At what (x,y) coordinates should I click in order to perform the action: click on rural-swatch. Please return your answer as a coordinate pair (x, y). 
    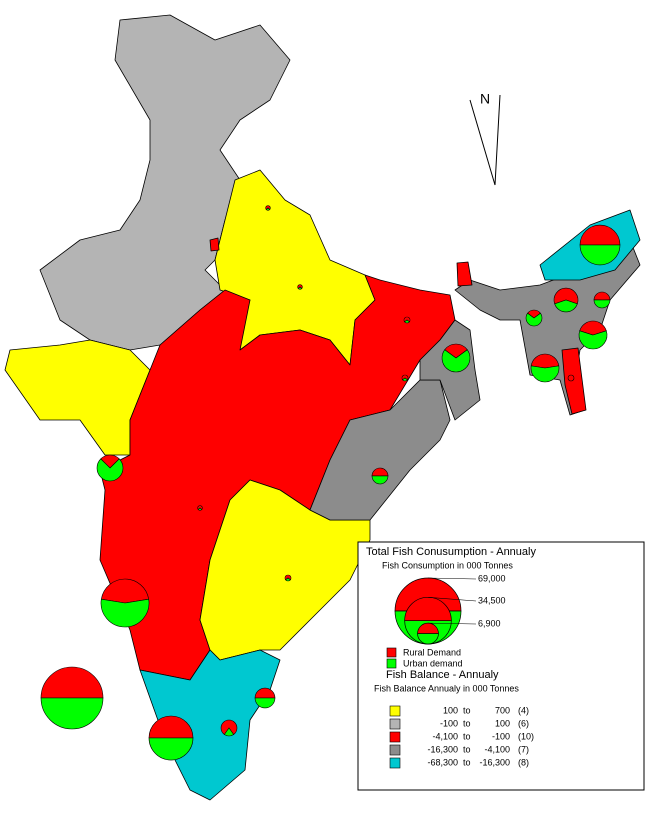
    Looking at the image, I should click on (391, 652).